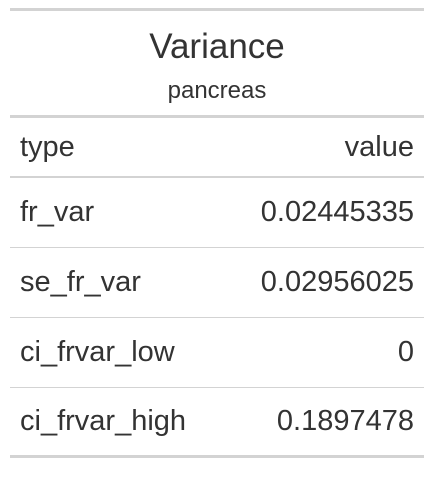 The height and width of the screenshot is (478, 434). What do you see at coordinates (337, 212) in the screenshot?
I see `cell-value: 0.02445335` at bounding box center [337, 212].